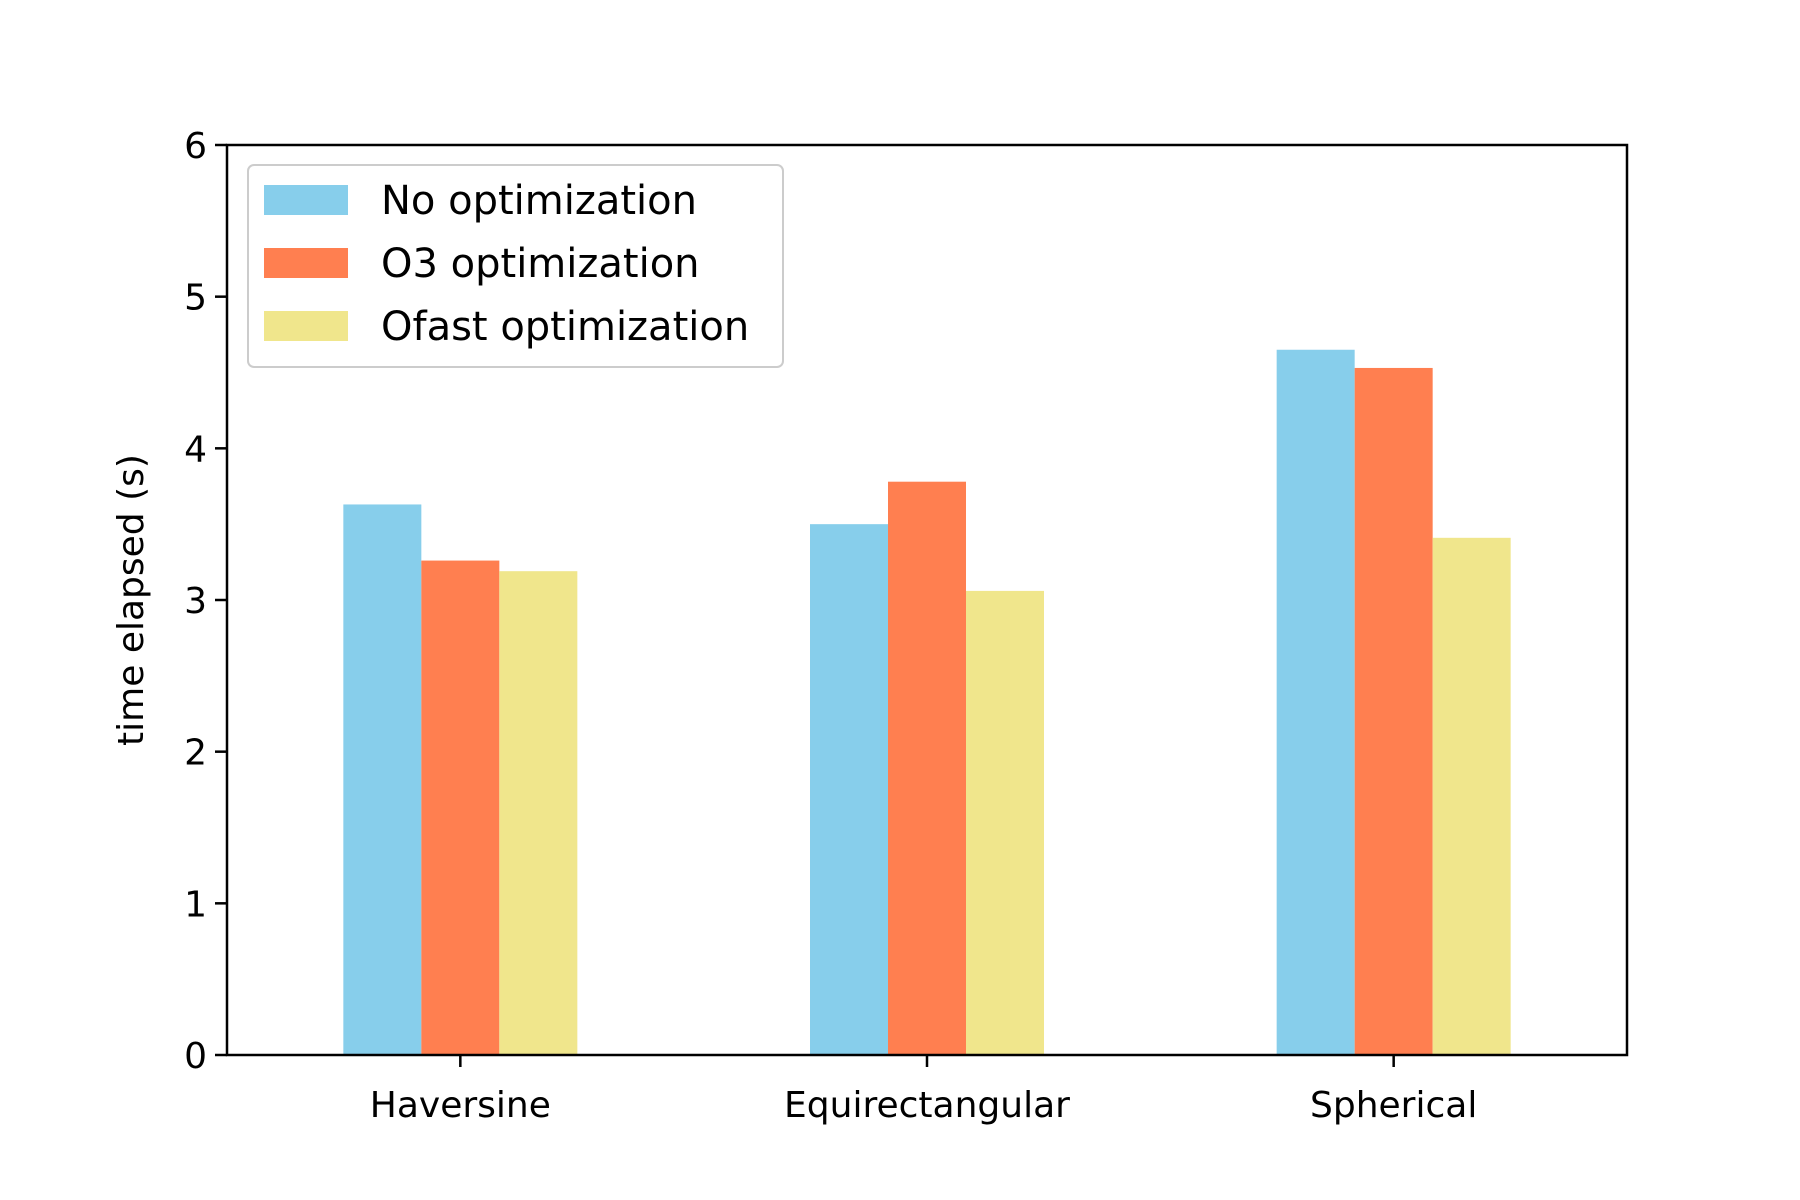 Image resolution: width=1800 pixels, height=1200 pixels. I want to click on y-tick-label: 3, so click(195, 601).